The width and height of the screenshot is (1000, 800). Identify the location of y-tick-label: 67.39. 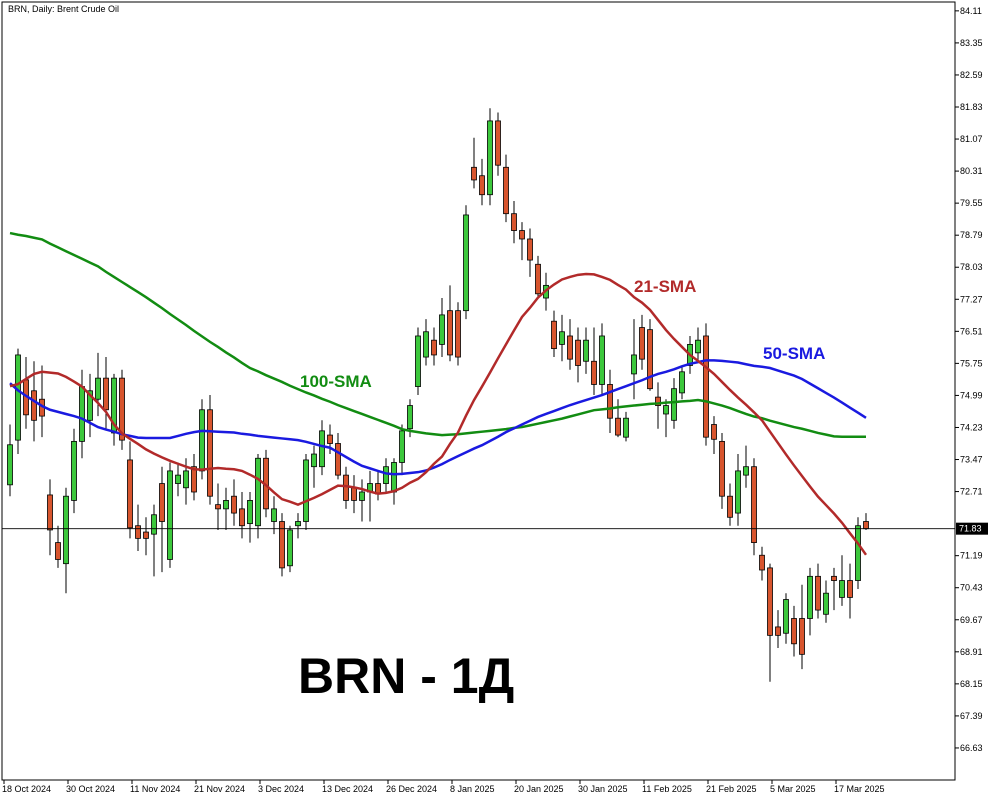
(971, 716).